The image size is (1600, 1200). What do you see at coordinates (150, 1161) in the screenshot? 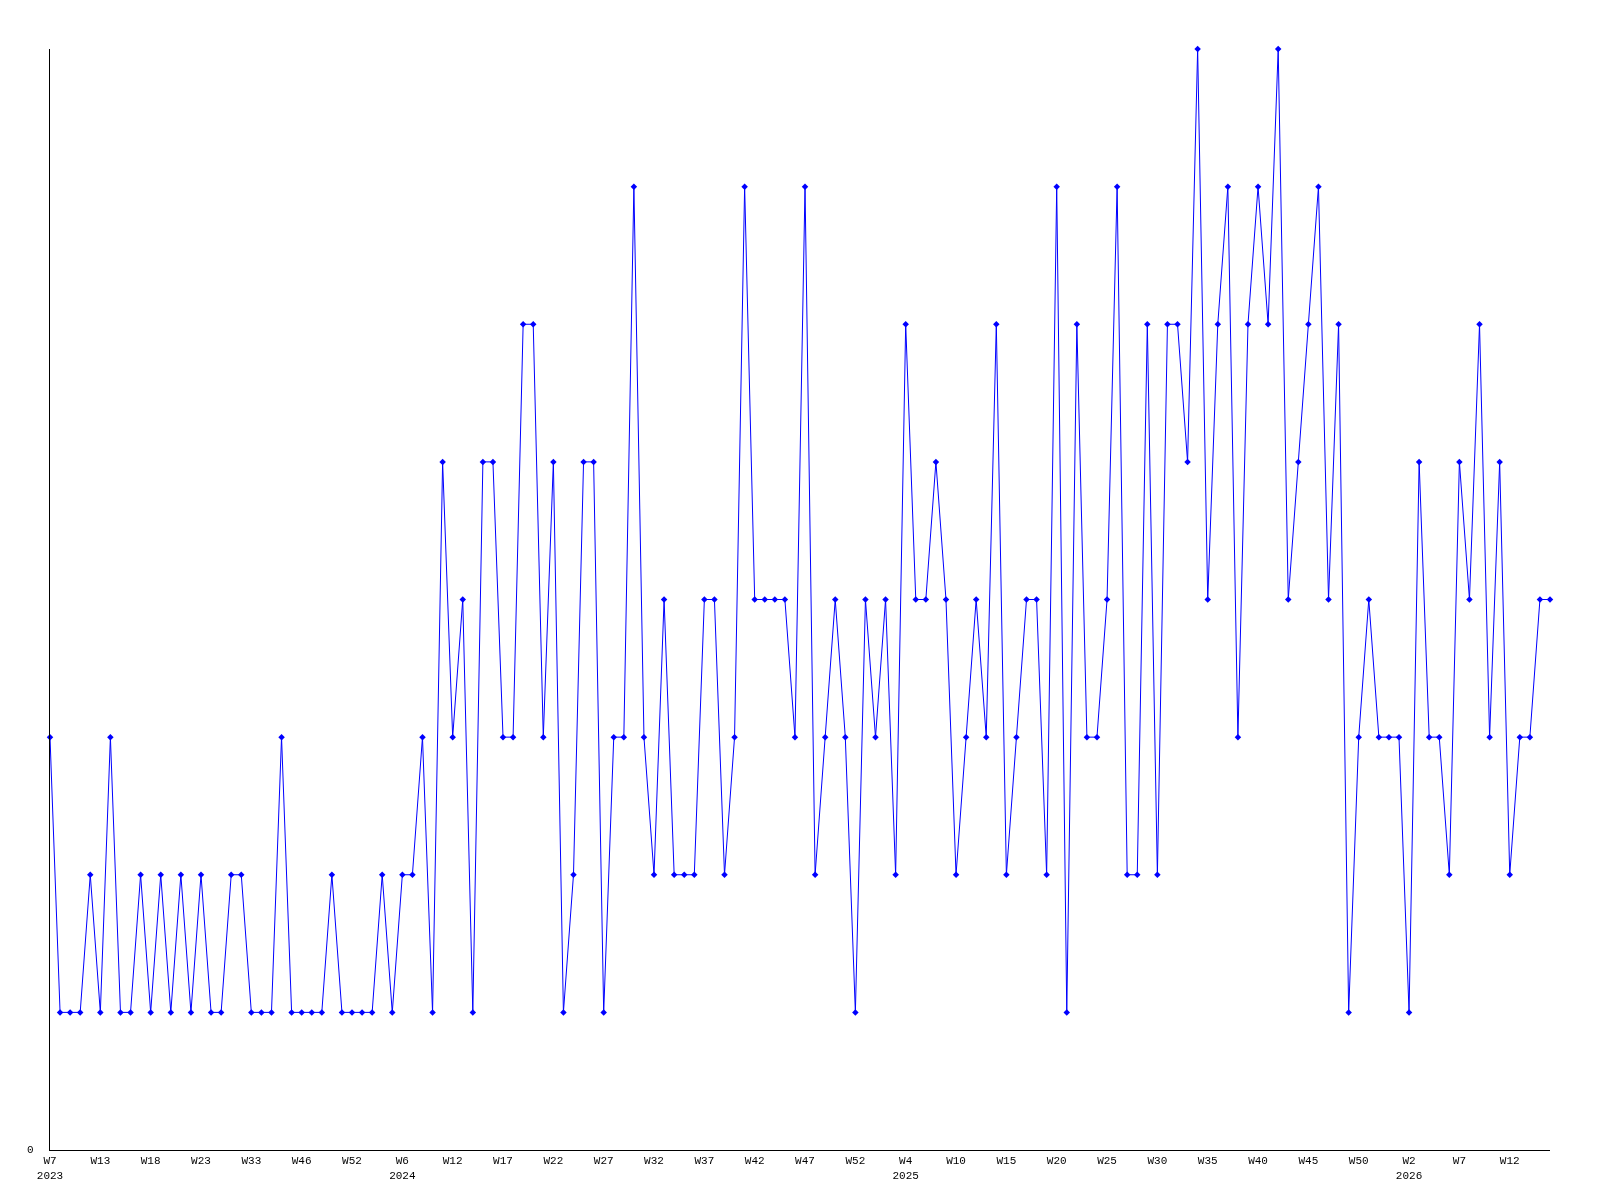
I see `x-tick-label: W18` at bounding box center [150, 1161].